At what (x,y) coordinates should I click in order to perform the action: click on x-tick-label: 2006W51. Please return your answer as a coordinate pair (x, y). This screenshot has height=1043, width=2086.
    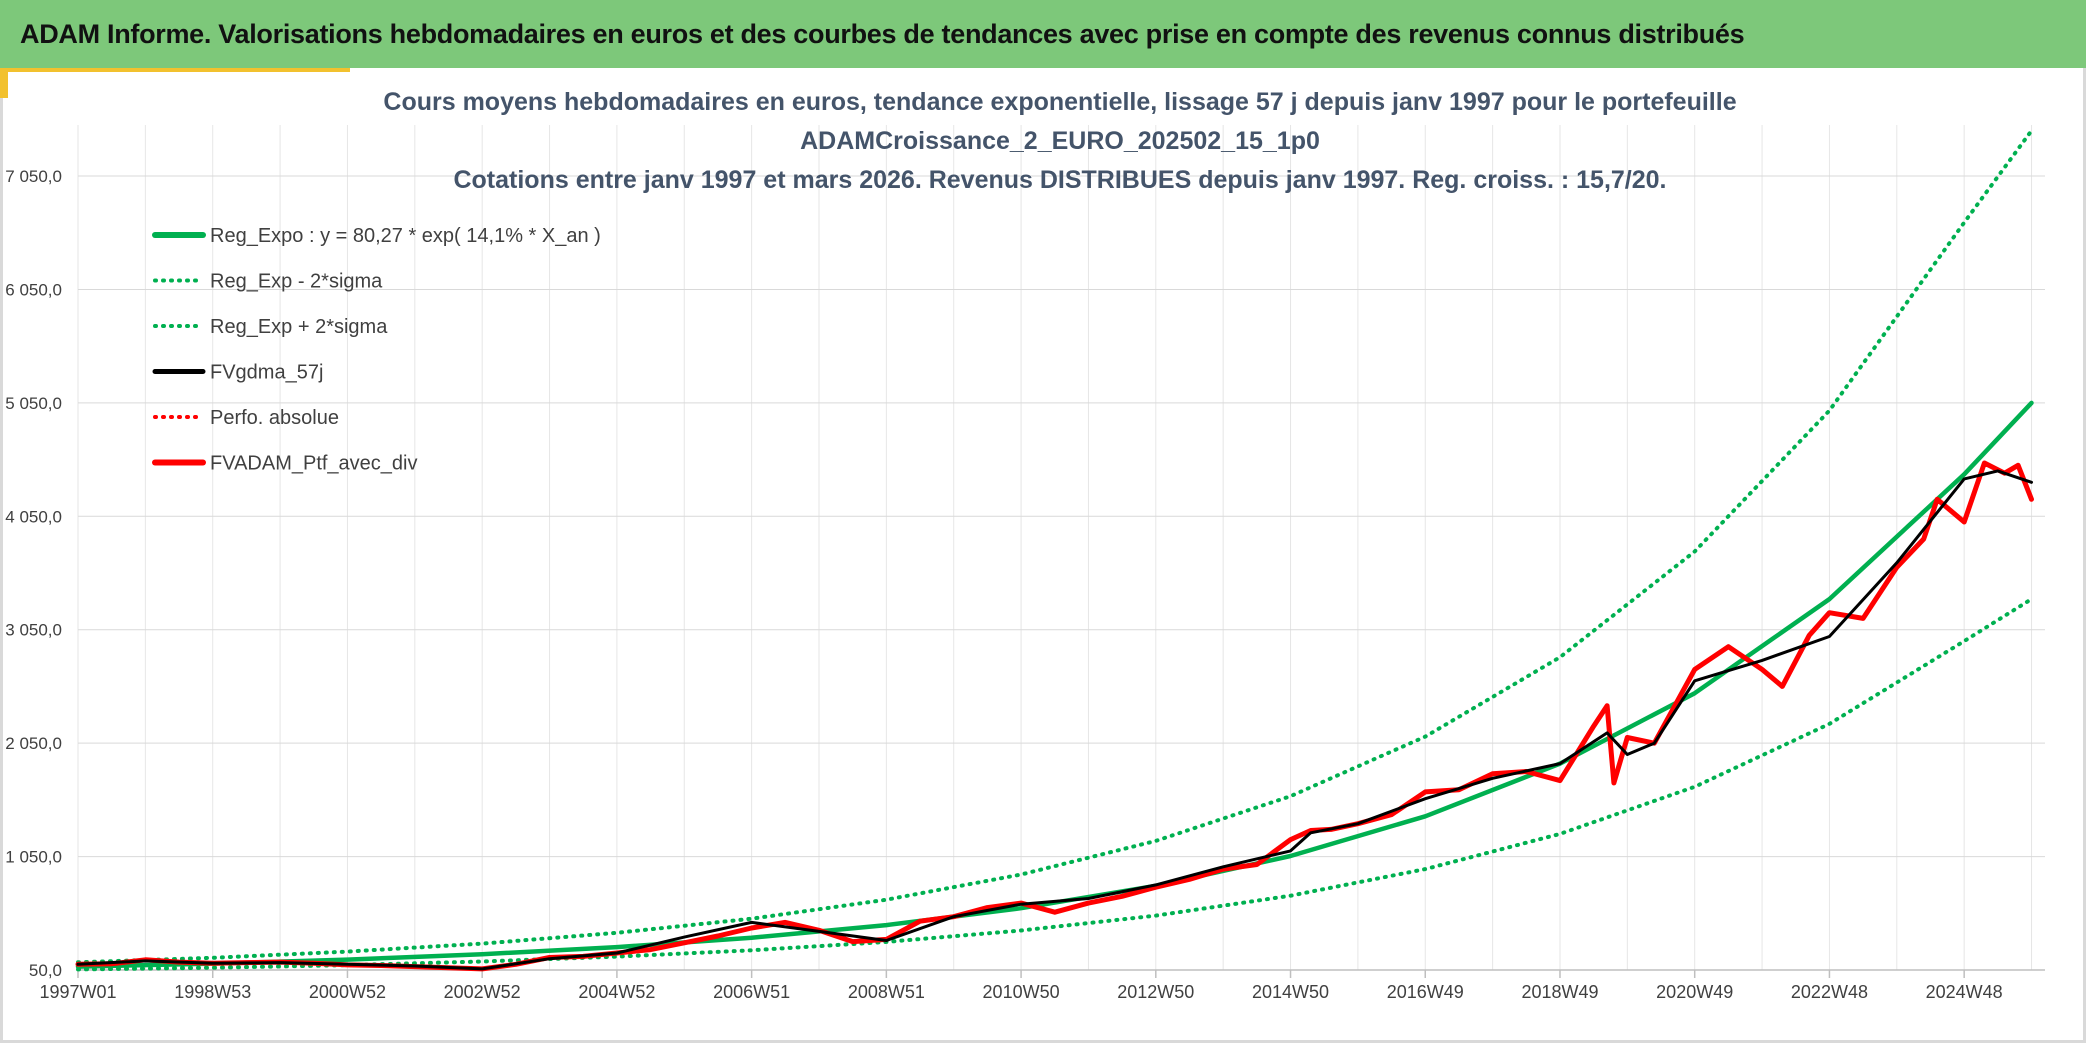
    Looking at the image, I should click on (751, 992).